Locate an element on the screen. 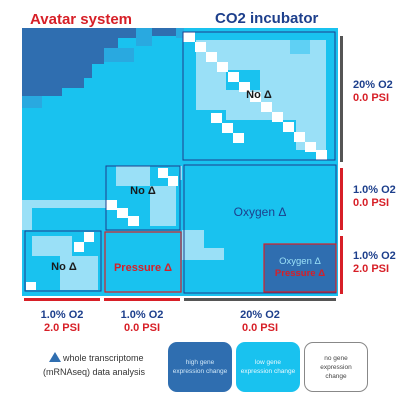 The width and height of the screenshot is (414, 404). pressure-delta-block is located at coordinates (143, 262).